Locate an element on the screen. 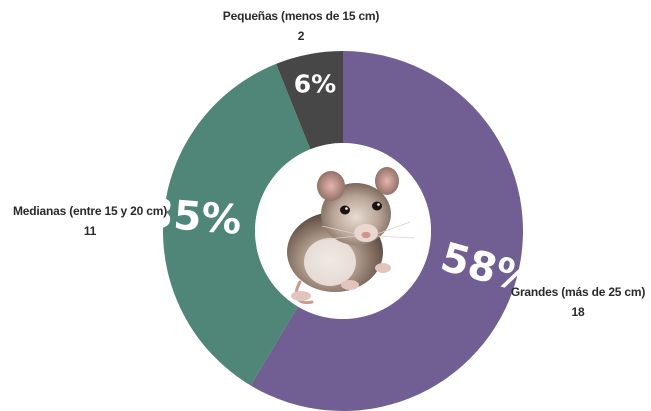  category-label-medianas: Medianas (entre 15 y 20 cm) 11 is located at coordinates (90, 221).